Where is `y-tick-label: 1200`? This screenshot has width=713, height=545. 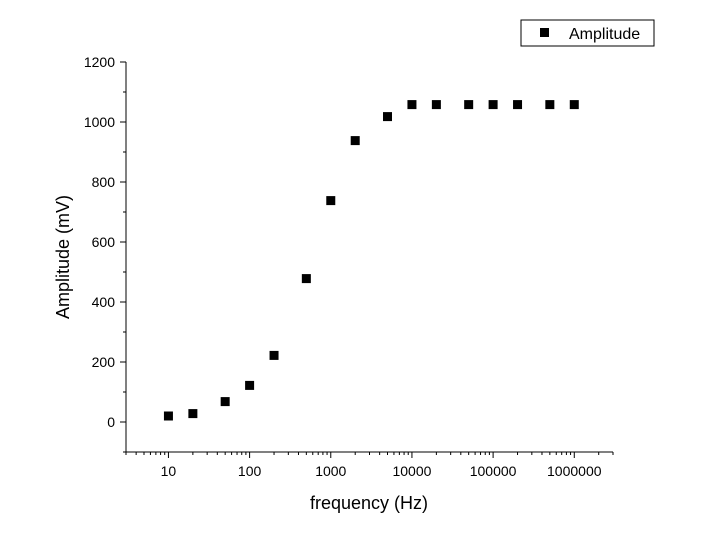
y-tick-label: 1200 is located at coordinates (99, 62).